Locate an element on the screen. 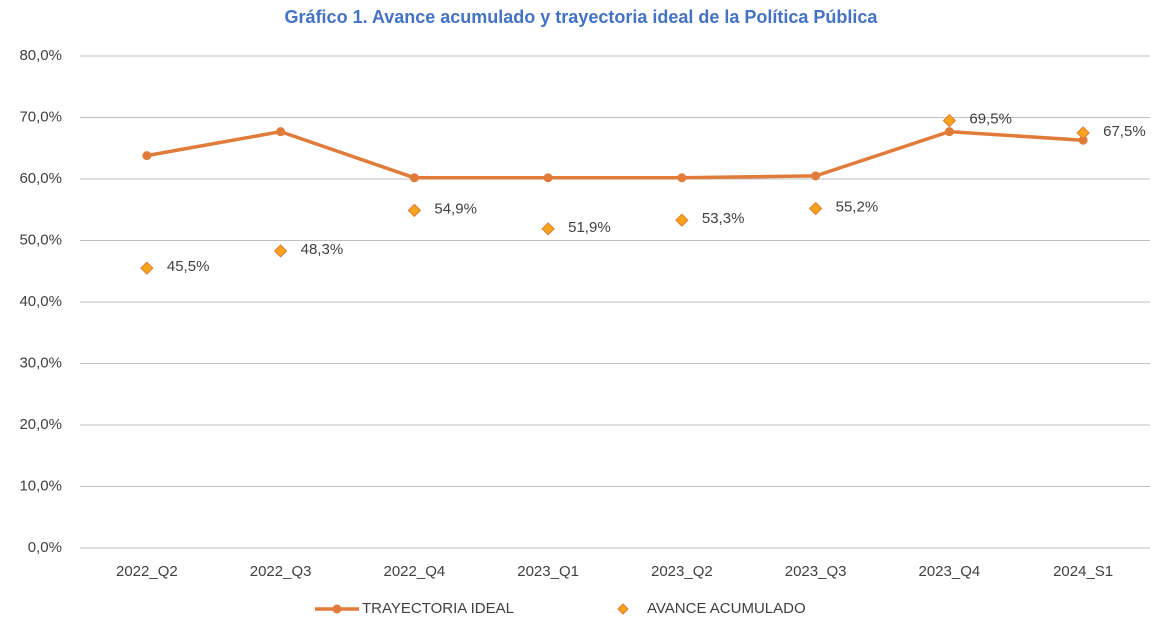  legend-label: AVANCE ACUMULADO is located at coordinates (726, 608).